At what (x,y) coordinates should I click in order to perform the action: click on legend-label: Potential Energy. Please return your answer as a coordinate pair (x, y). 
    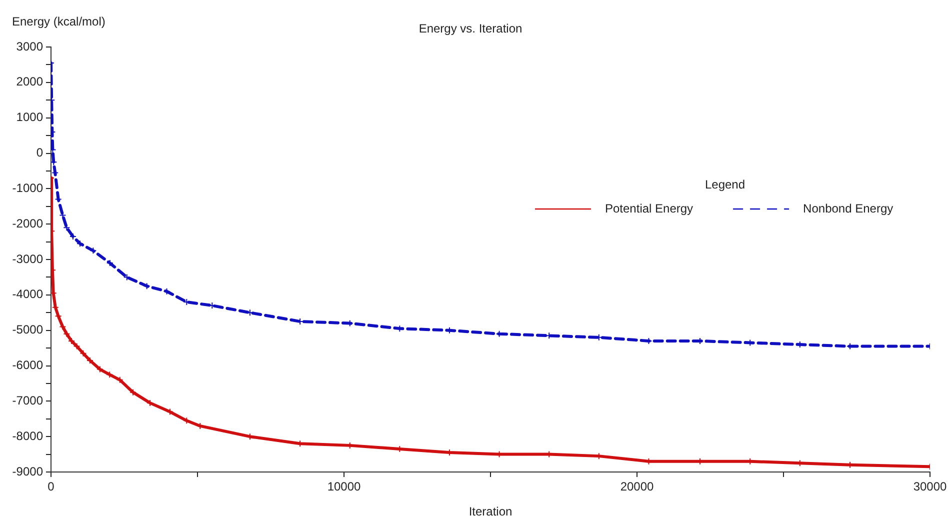
    Looking at the image, I should click on (649, 208).